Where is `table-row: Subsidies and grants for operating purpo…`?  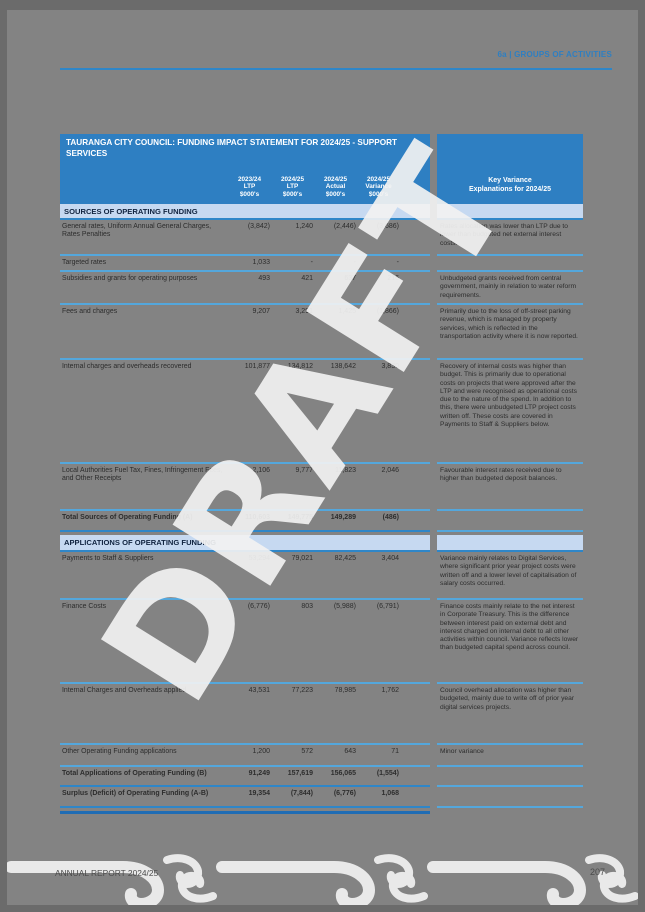 table-row: Subsidies and grants for operating purpo… is located at coordinates (245, 288).